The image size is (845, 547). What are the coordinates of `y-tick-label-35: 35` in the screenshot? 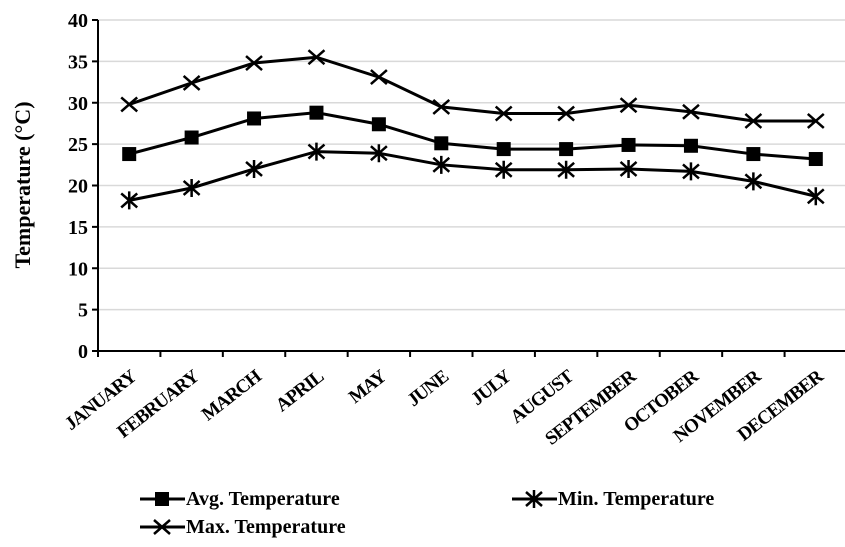 It's located at (78, 62).